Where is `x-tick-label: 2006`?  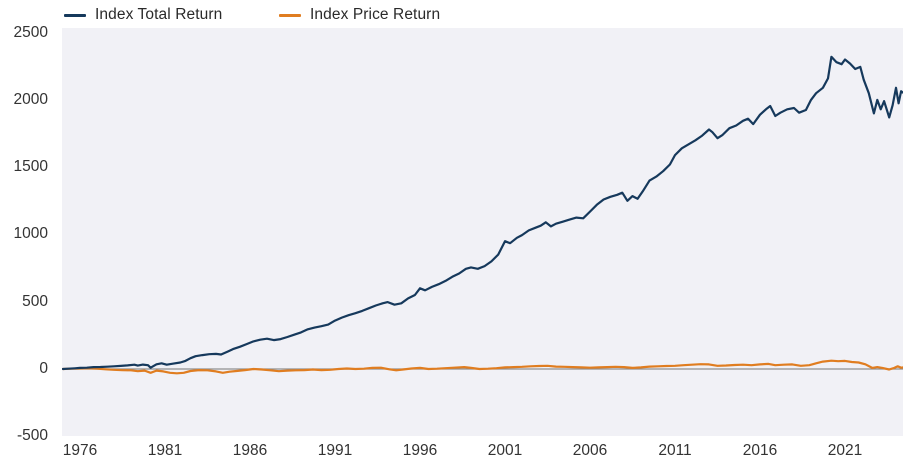
x-tick-label: 2006 is located at coordinates (590, 450).